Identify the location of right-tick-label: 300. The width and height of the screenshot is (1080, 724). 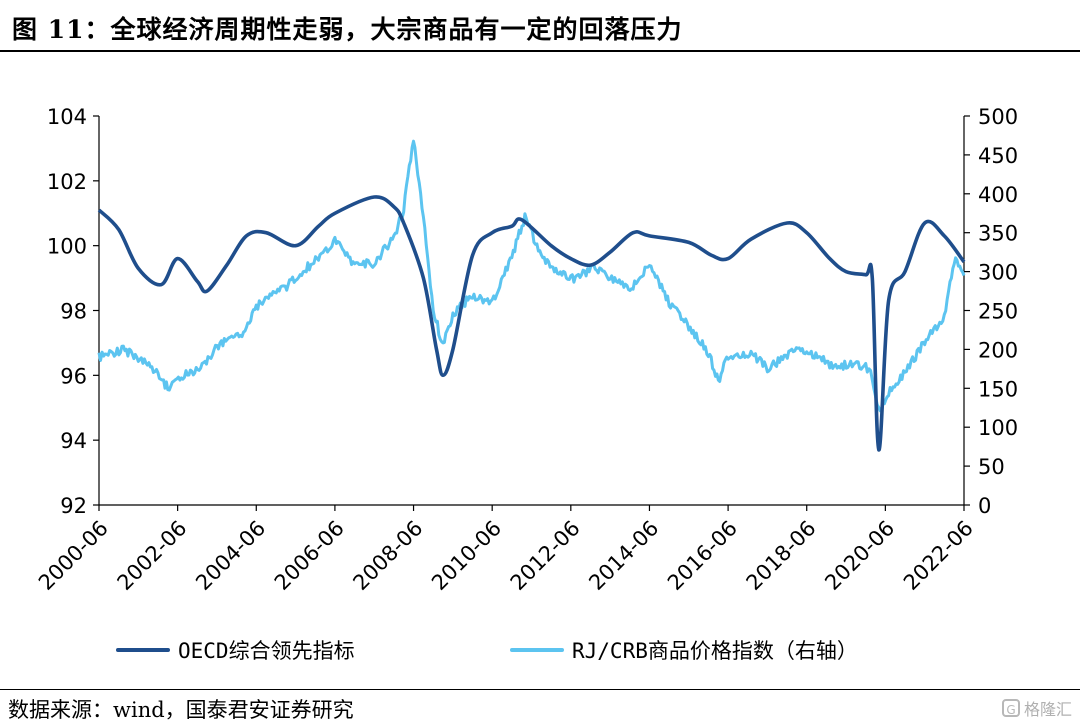
(998, 273).